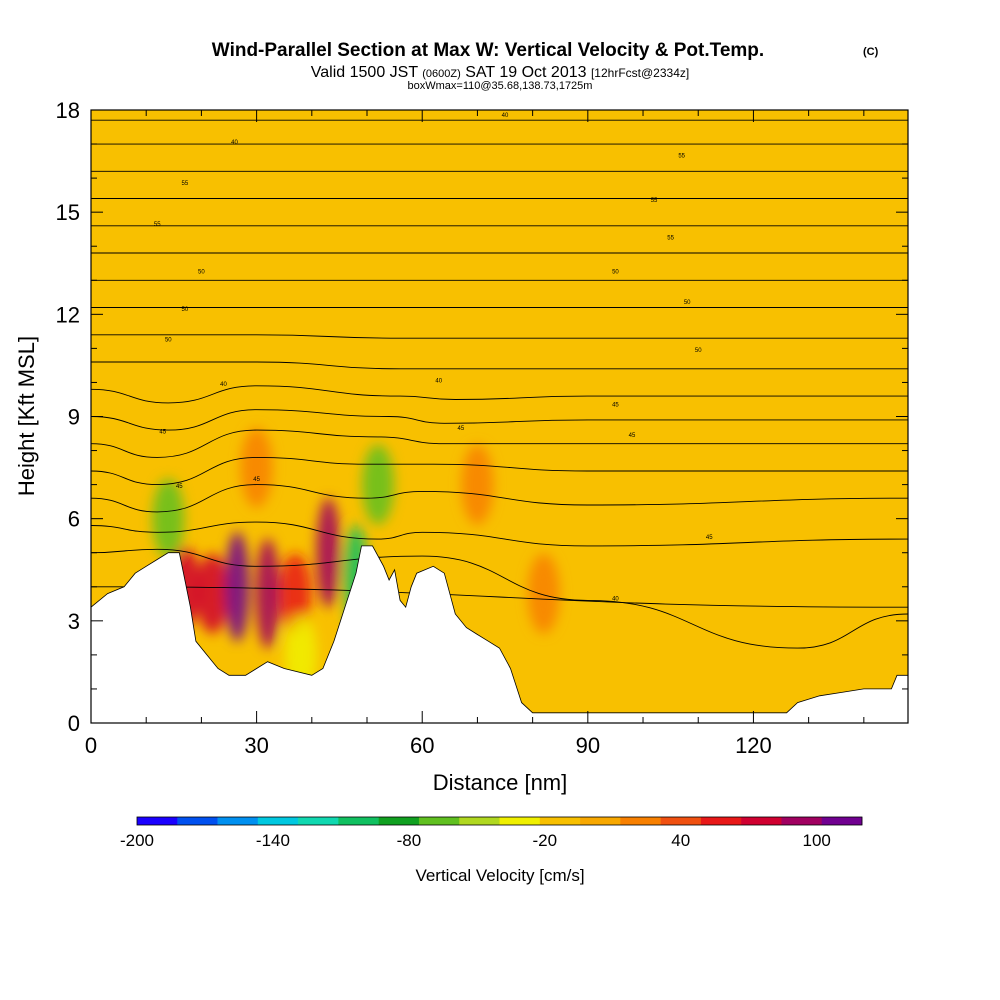 The image size is (1000, 1000). What do you see at coordinates (753, 745) in the screenshot?
I see `x-tick-label-4: 120` at bounding box center [753, 745].